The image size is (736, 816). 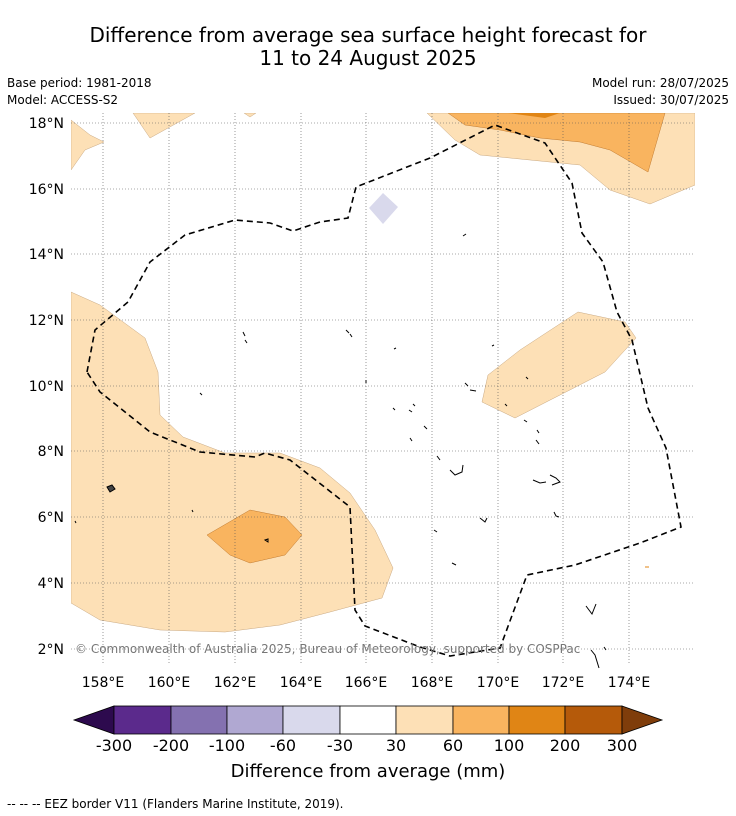 I want to click on lon-label: 164°E, so click(x=301, y=683).